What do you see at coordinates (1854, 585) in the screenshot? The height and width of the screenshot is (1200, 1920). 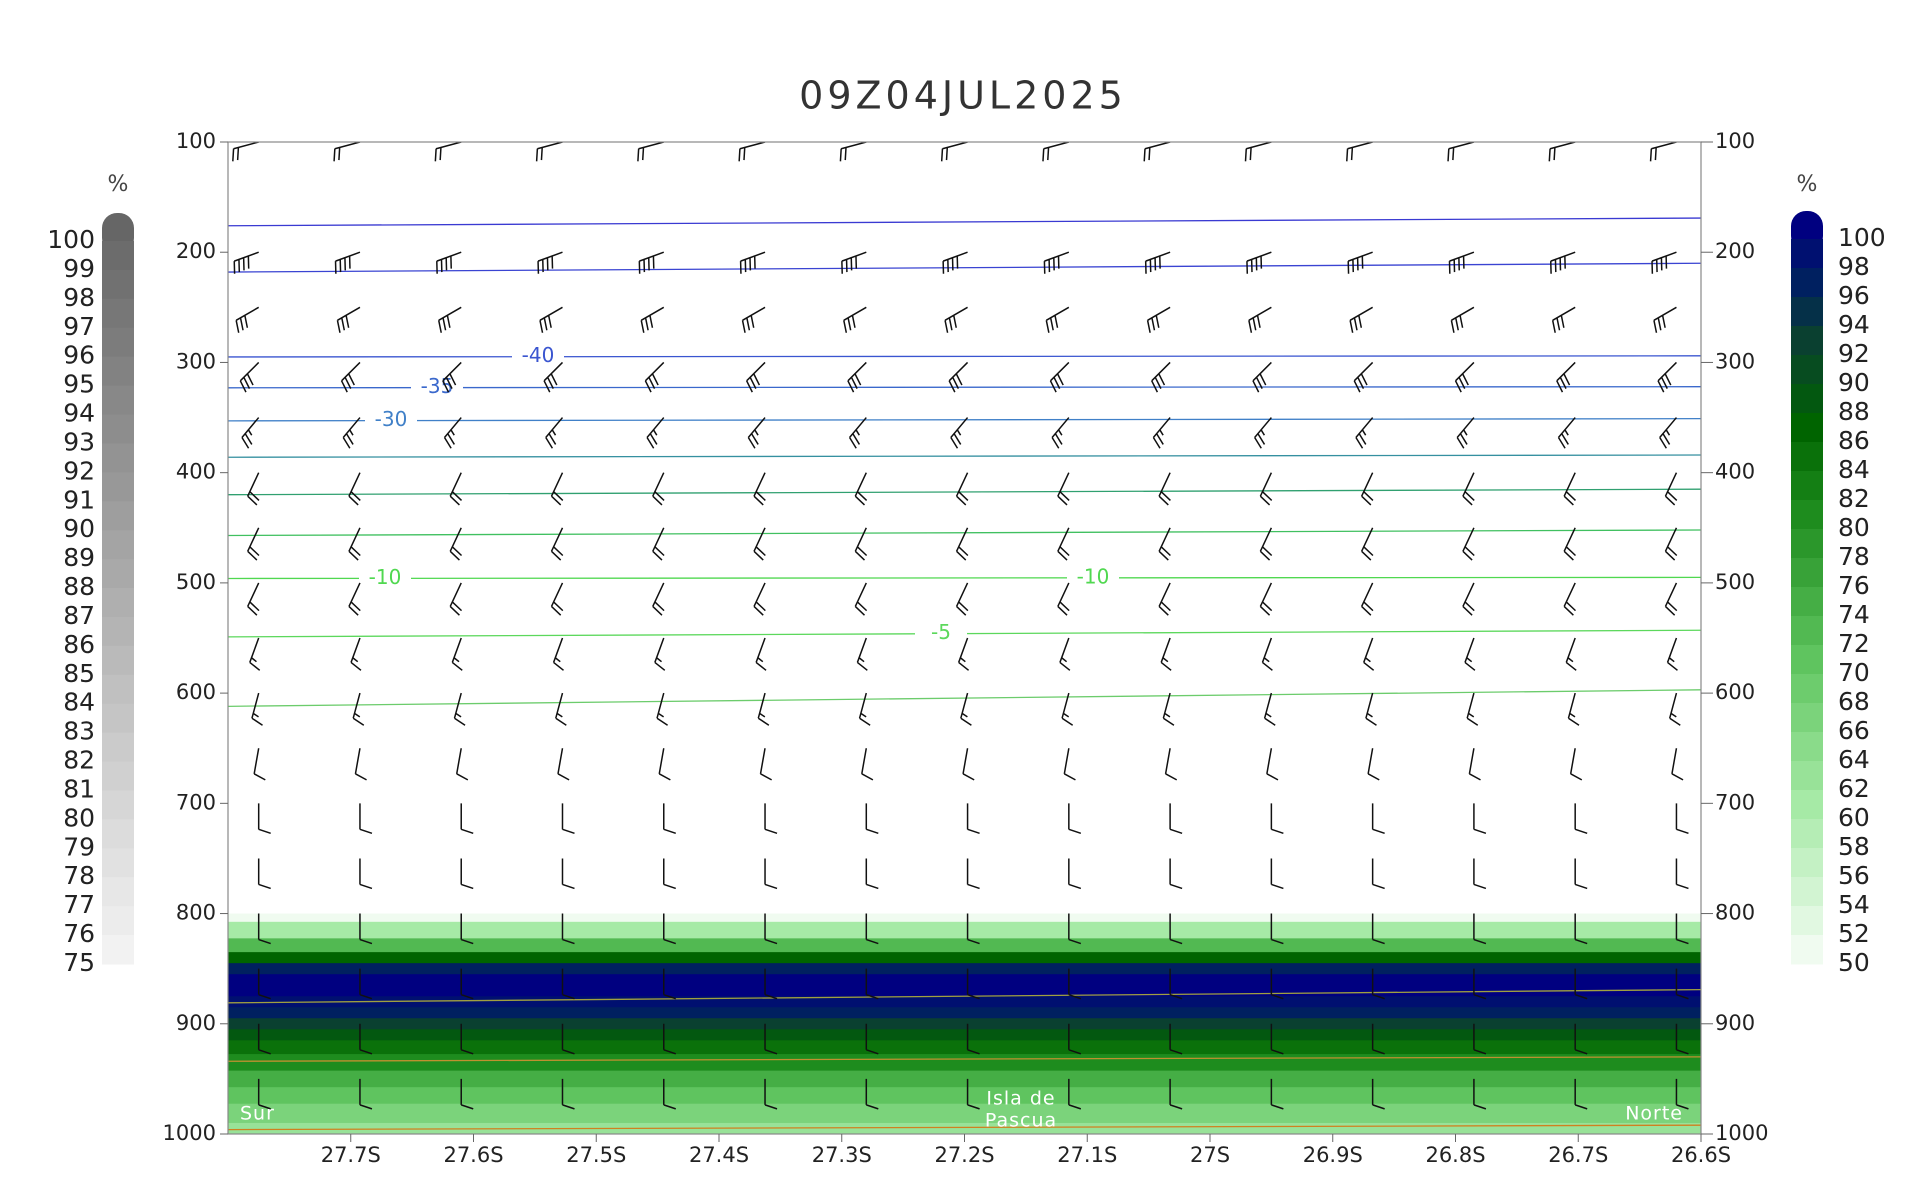 I see `colorbar-label: 76` at bounding box center [1854, 585].